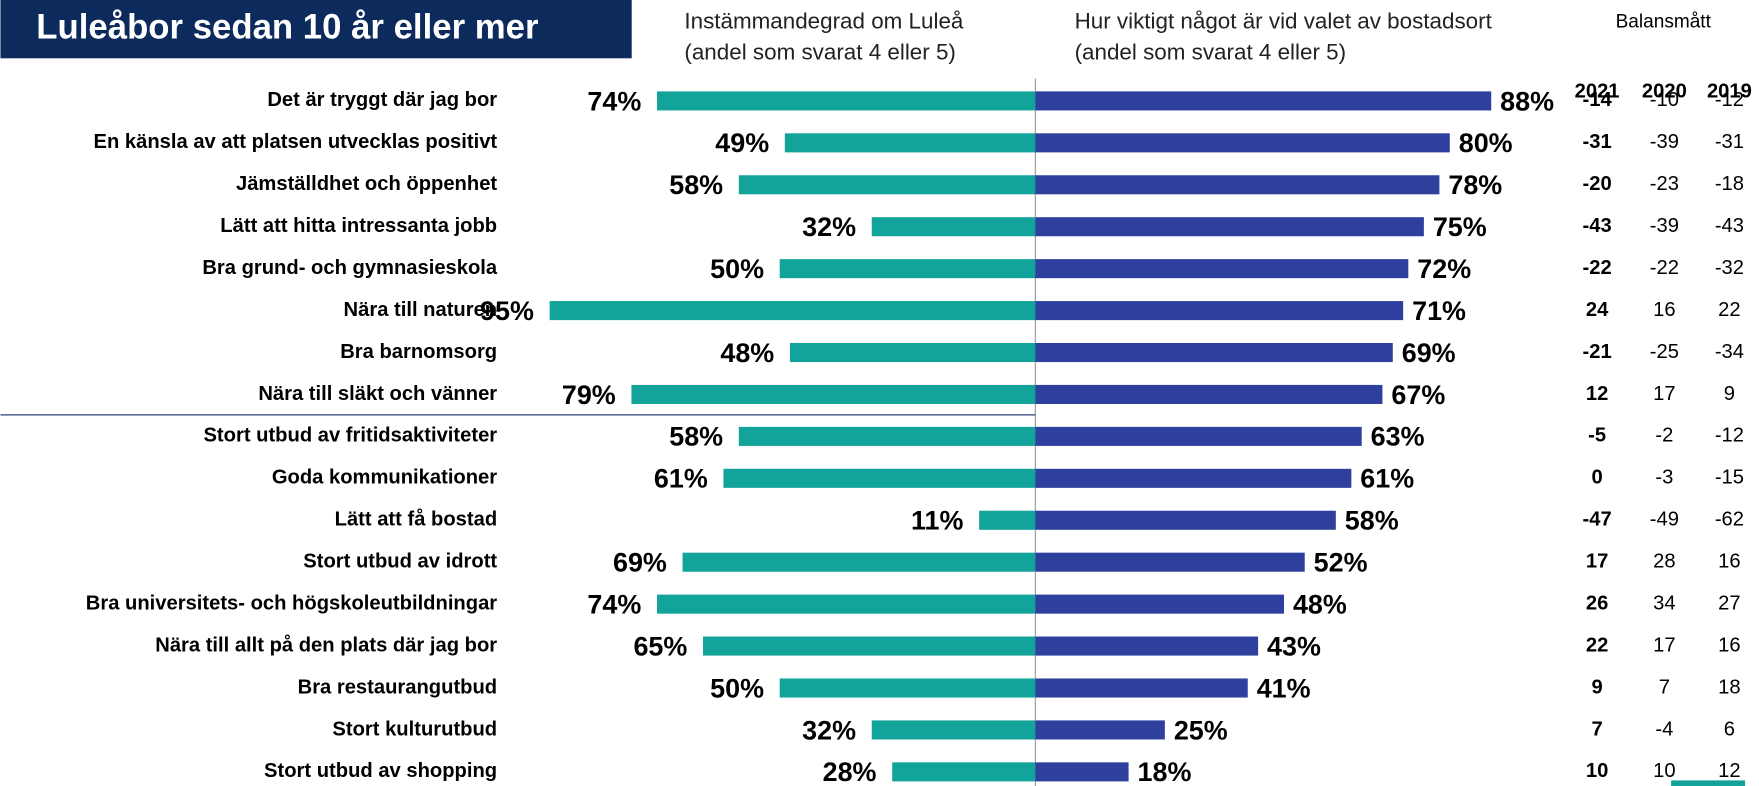 This screenshot has width=1759, height=786. I want to click on table-cell: -47, so click(1597, 520).